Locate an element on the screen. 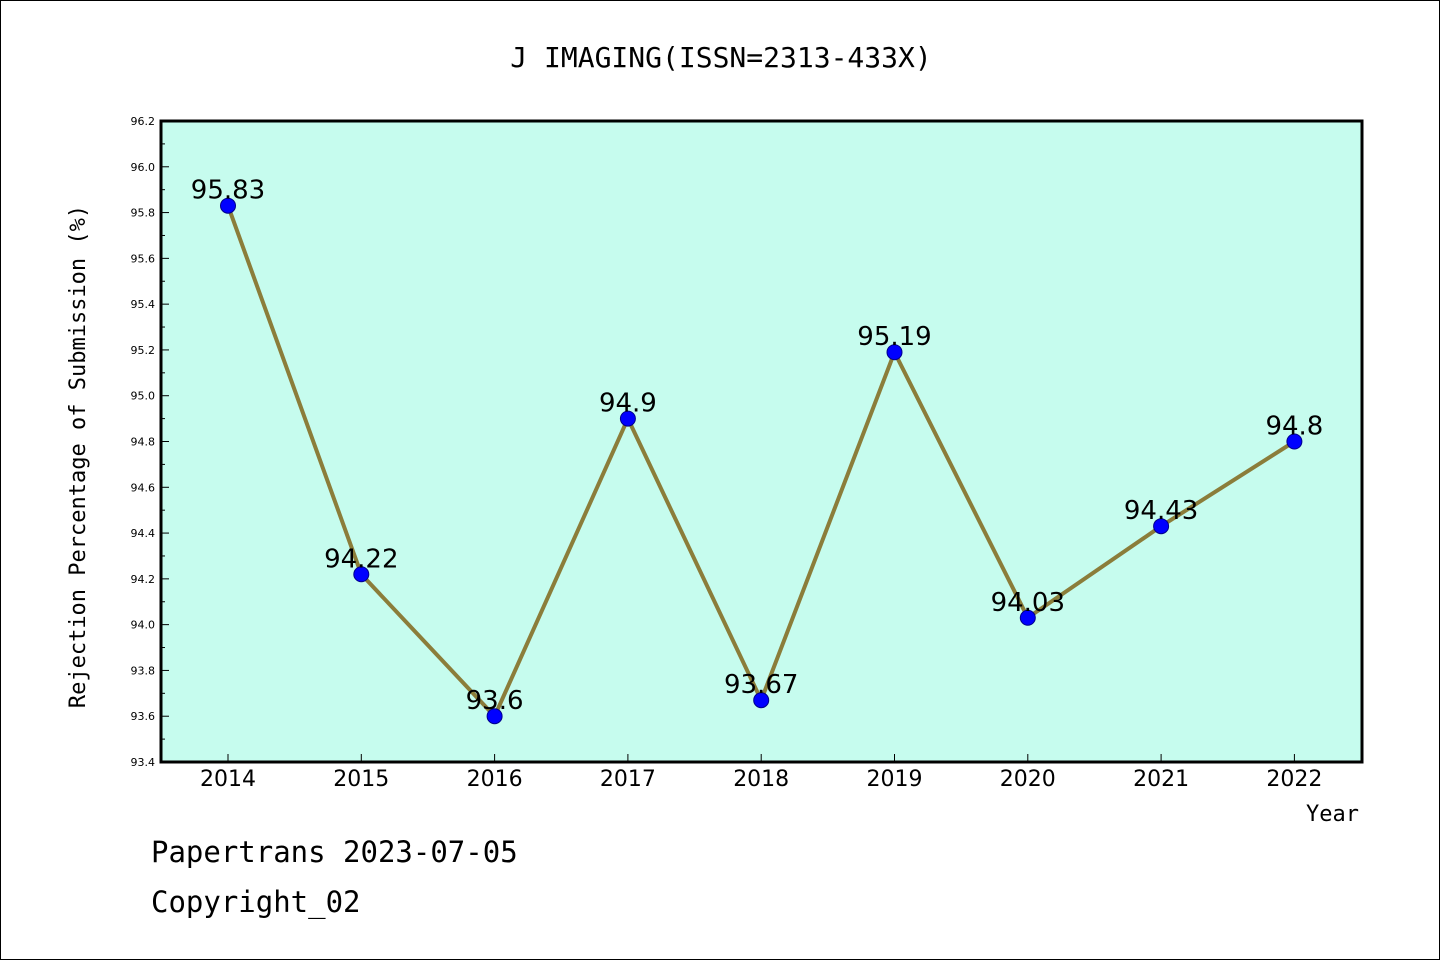 The height and width of the screenshot is (961, 1440). y-tick-label: 94.0 is located at coordinates (143, 625).